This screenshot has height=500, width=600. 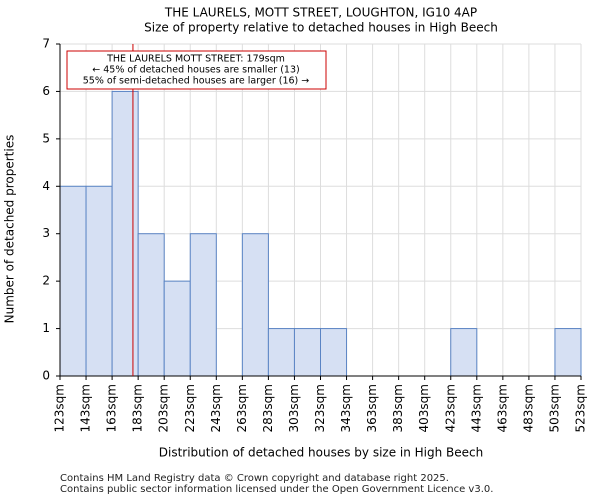 I want to click on x-tick-label: 363sqm, so click(x=372, y=408).